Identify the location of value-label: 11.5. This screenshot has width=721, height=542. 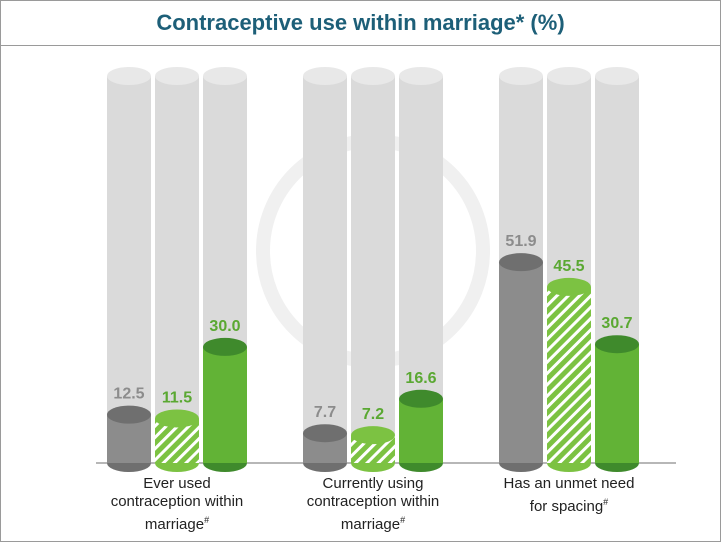
(177, 397).